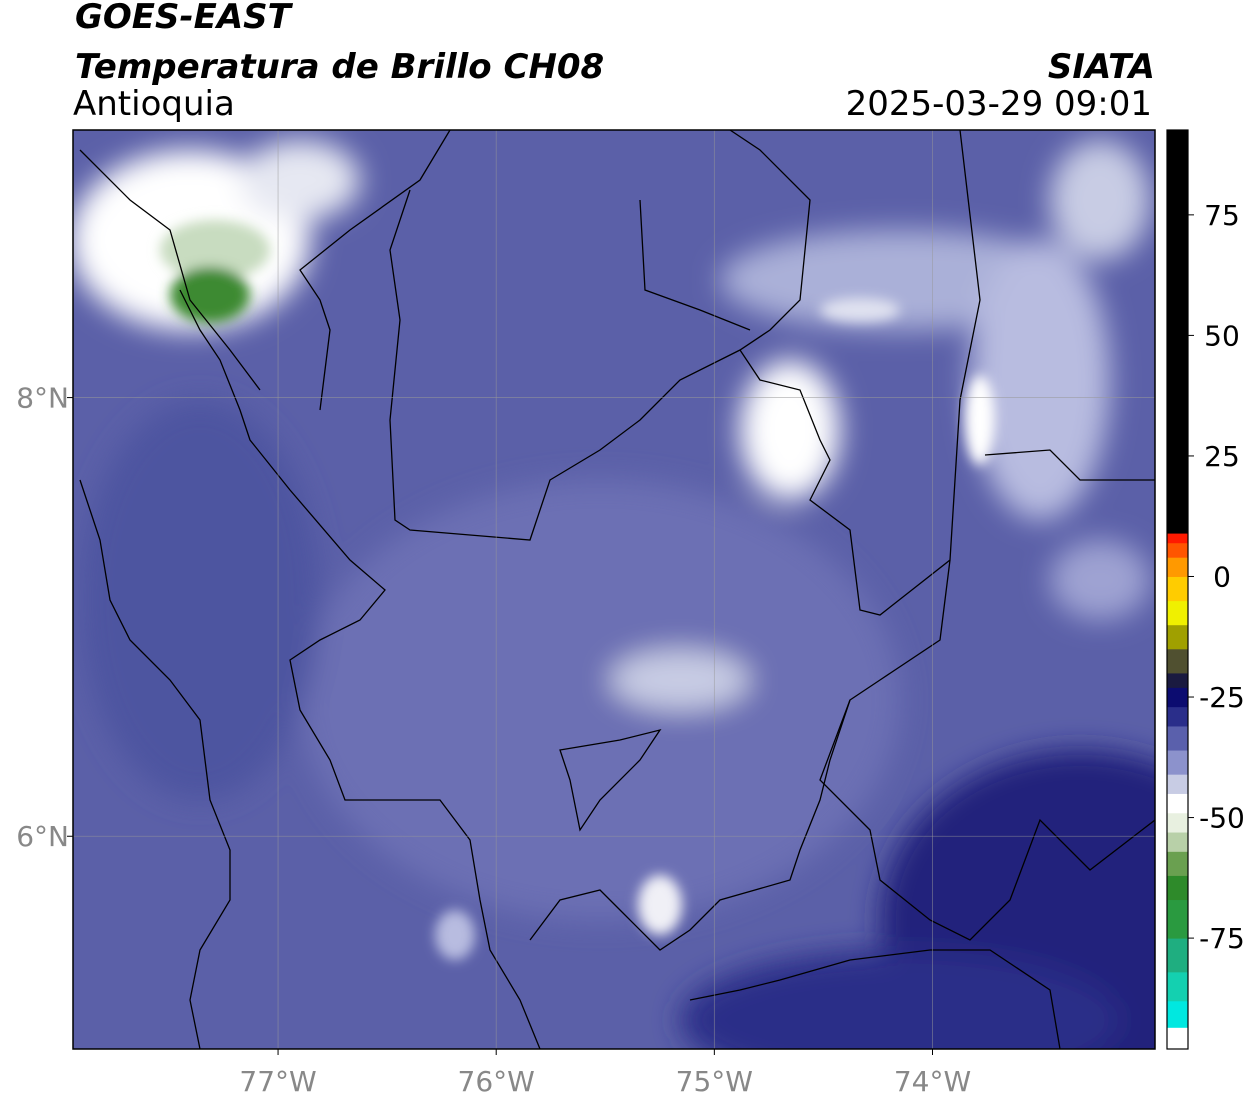  Describe the element at coordinates (1222, 576) in the screenshot. I see `colorbar-tick-label: 0` at that location.